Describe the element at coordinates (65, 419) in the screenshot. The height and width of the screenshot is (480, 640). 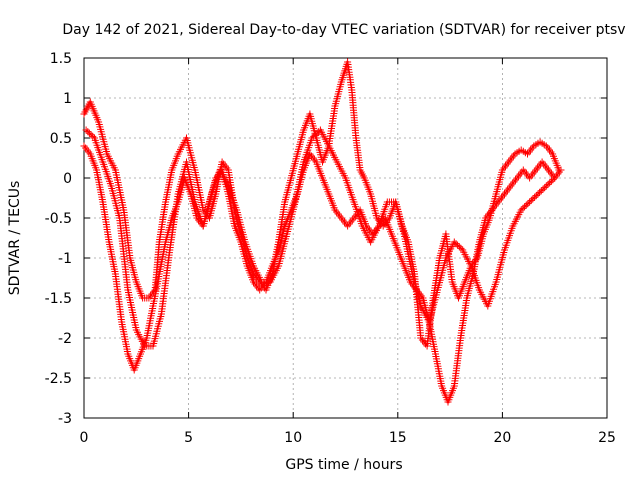
I see `y-tick-label: -3` at that location.